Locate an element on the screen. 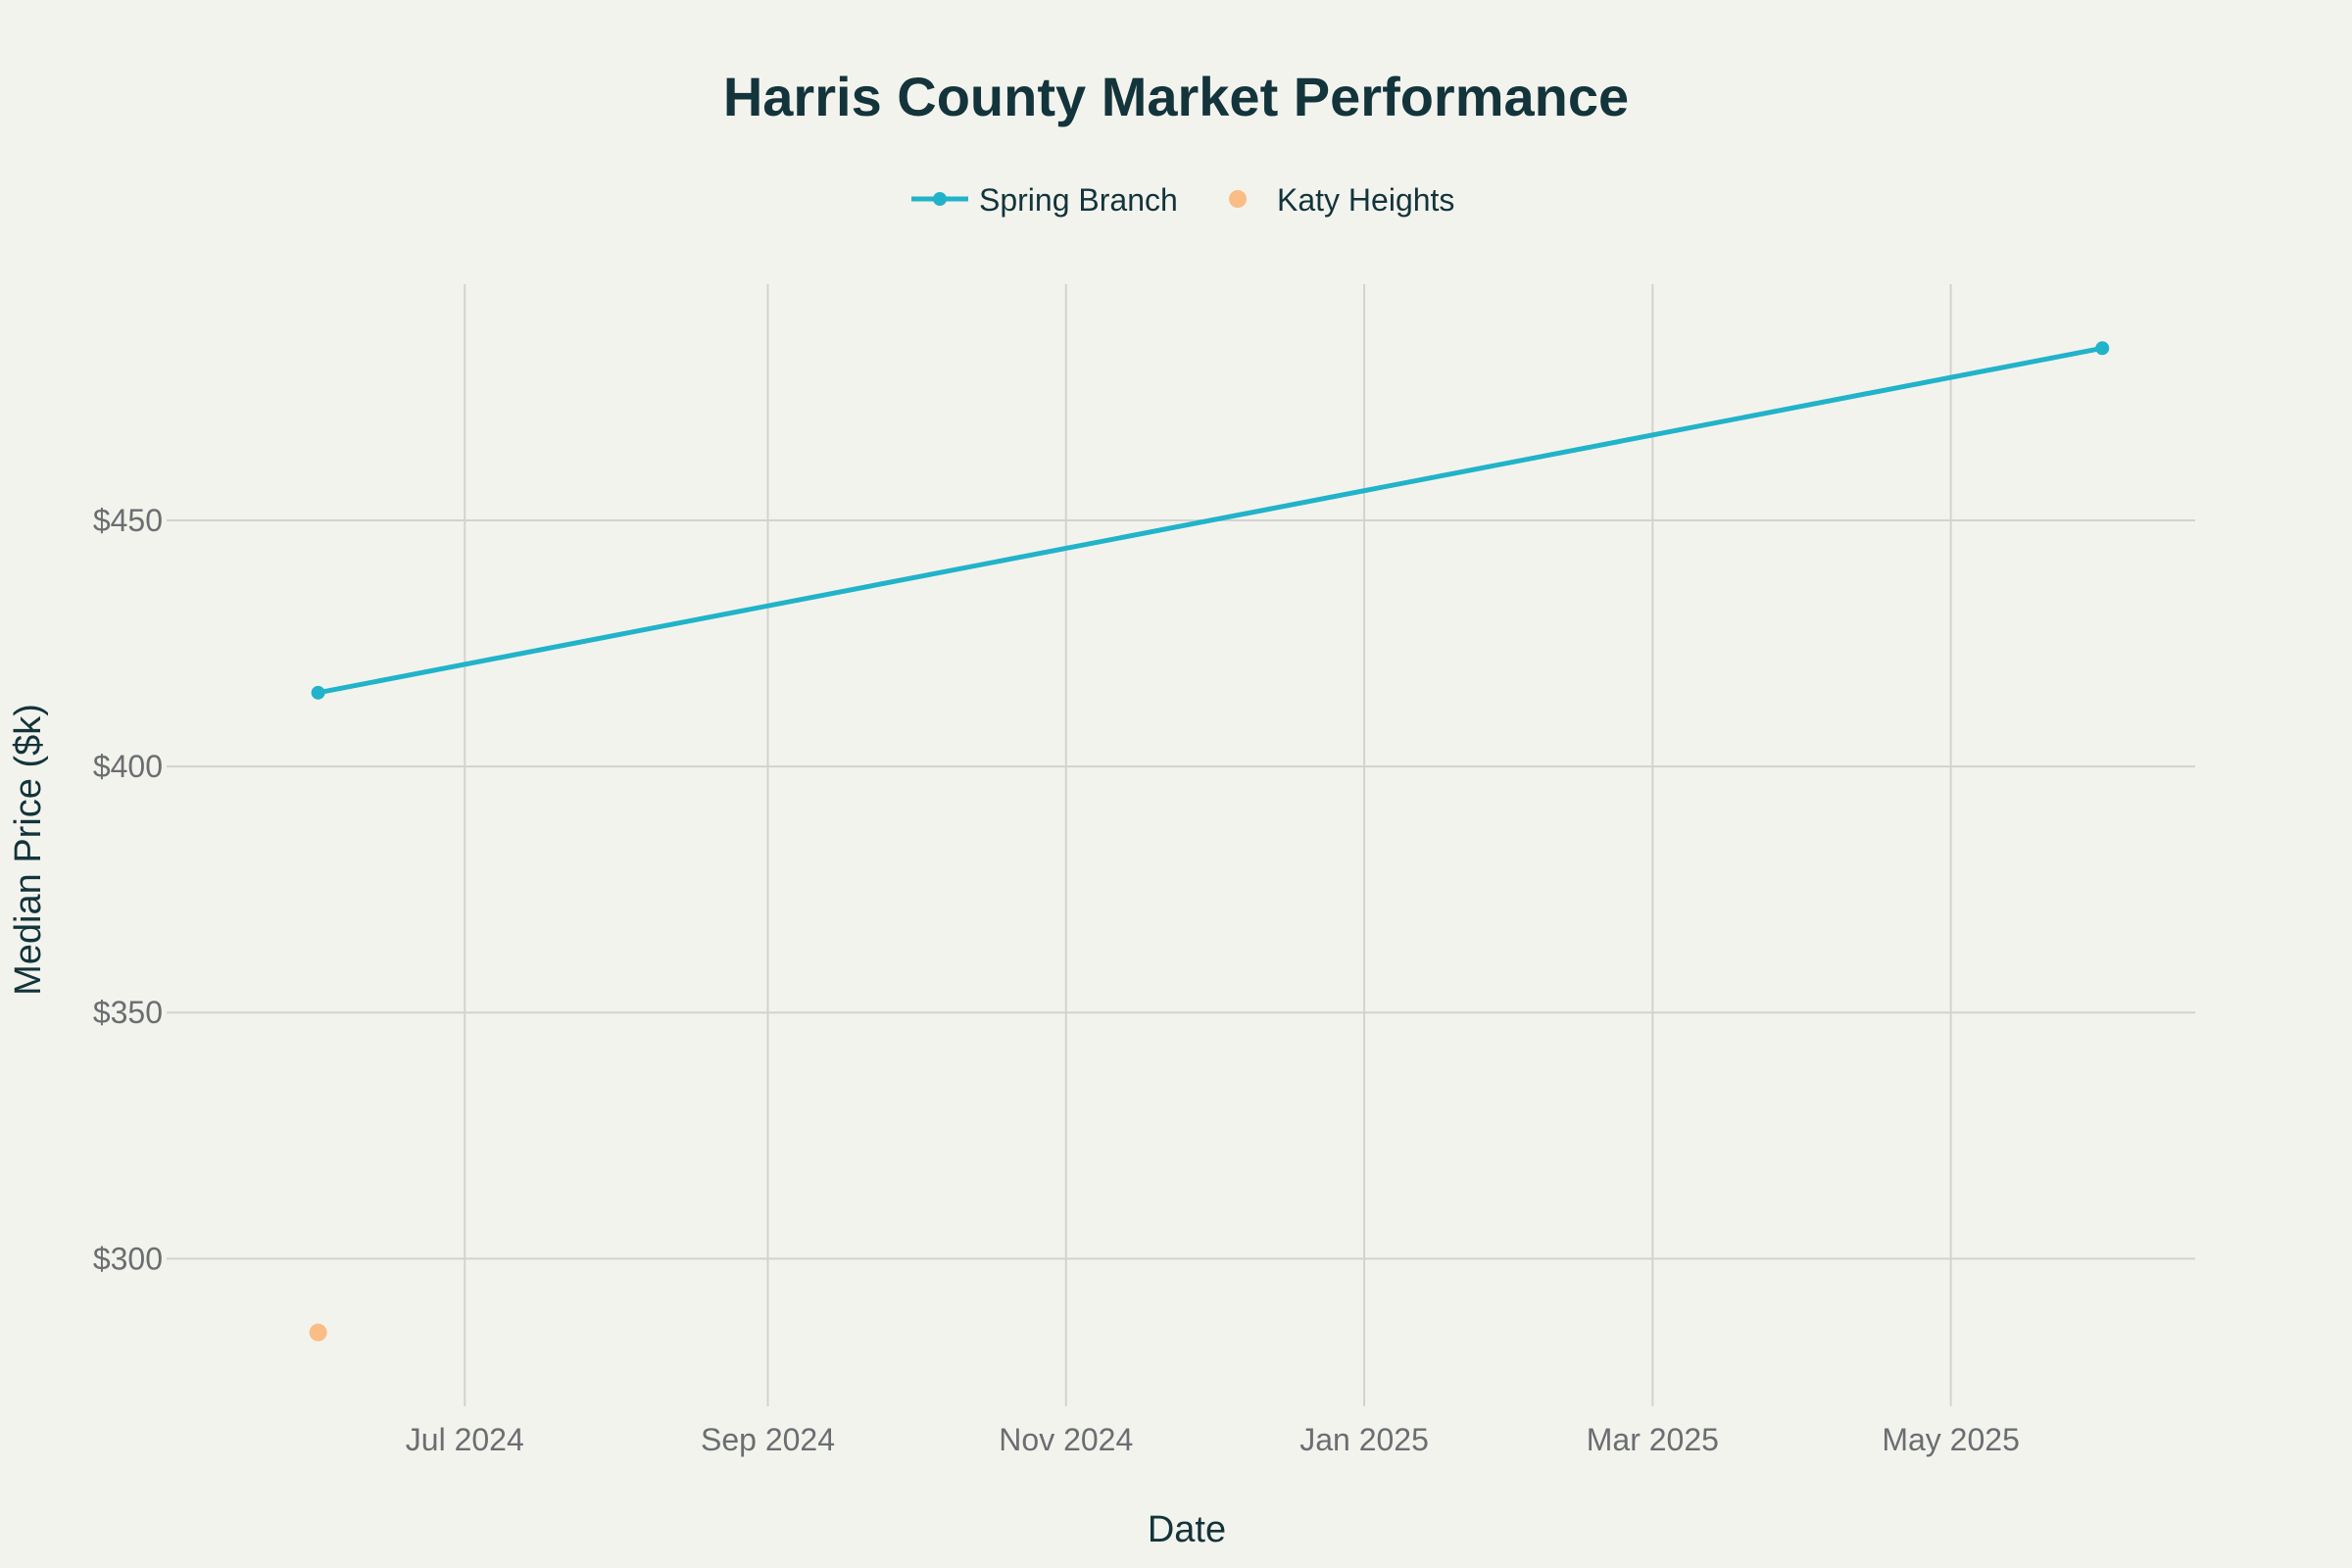  y-axis-title: Median Price ($k) is located at coordinates (28, 850).